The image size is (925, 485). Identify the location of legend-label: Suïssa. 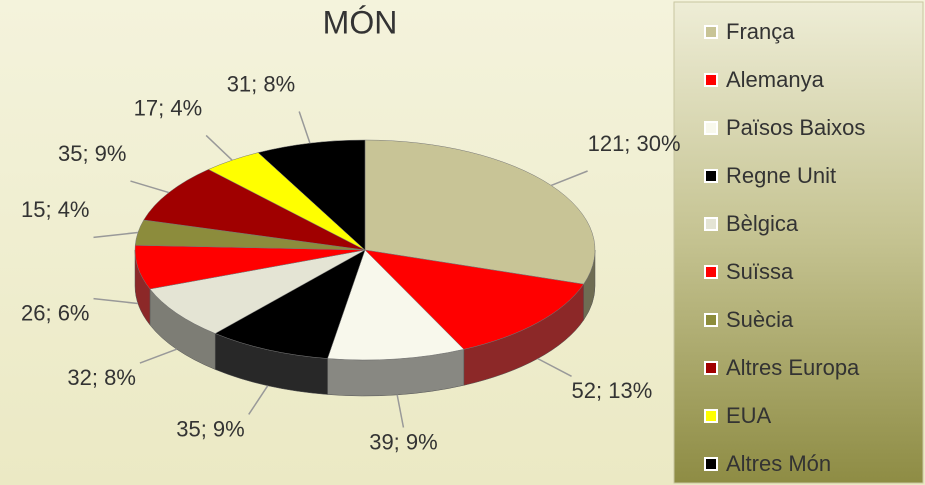
(760, 271).